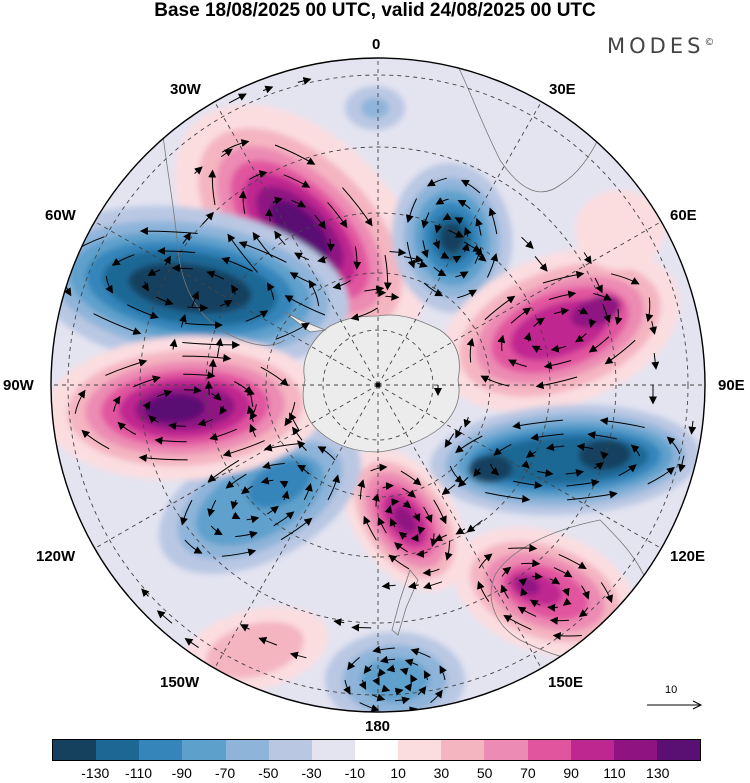 This screenshot has height=783, width=750. What do you see at coordinates (528, 773) in the screenshot?
I see `colorbar-tick-label: 70` at bounding box center [528, 773].